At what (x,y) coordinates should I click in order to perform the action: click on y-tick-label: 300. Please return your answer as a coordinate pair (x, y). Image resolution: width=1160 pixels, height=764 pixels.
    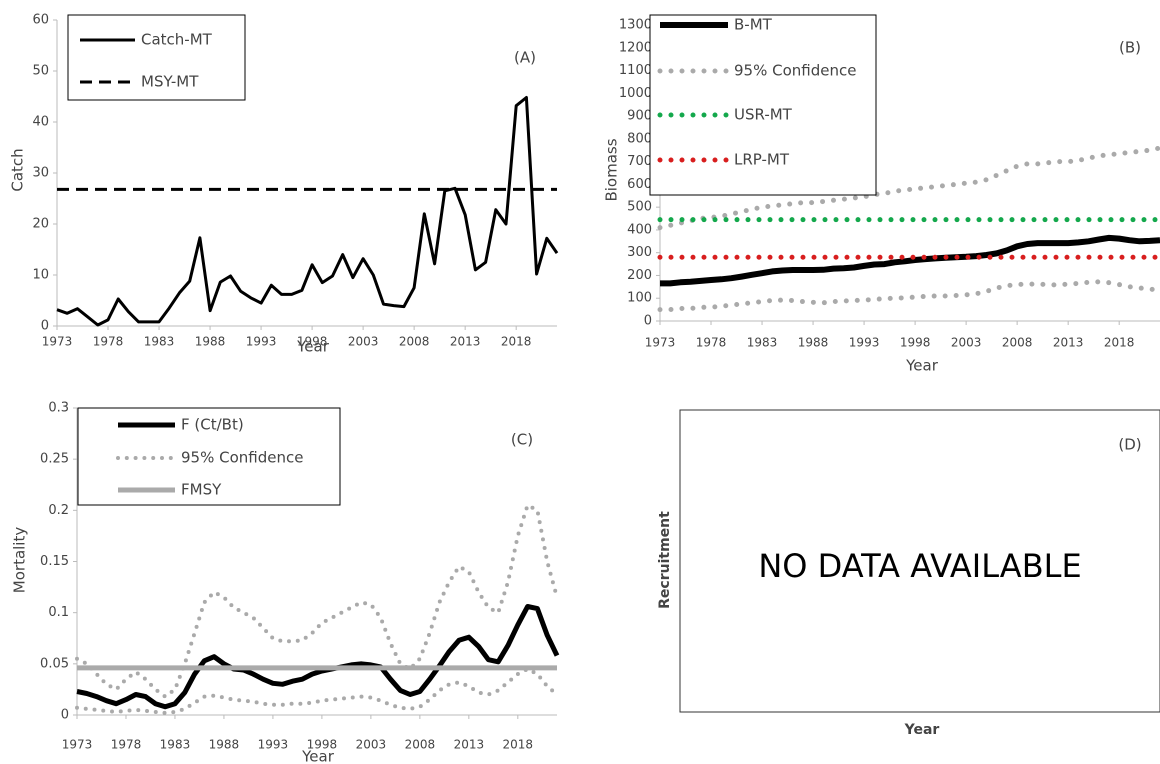
    Looking at the image, I should click on (639, 252).